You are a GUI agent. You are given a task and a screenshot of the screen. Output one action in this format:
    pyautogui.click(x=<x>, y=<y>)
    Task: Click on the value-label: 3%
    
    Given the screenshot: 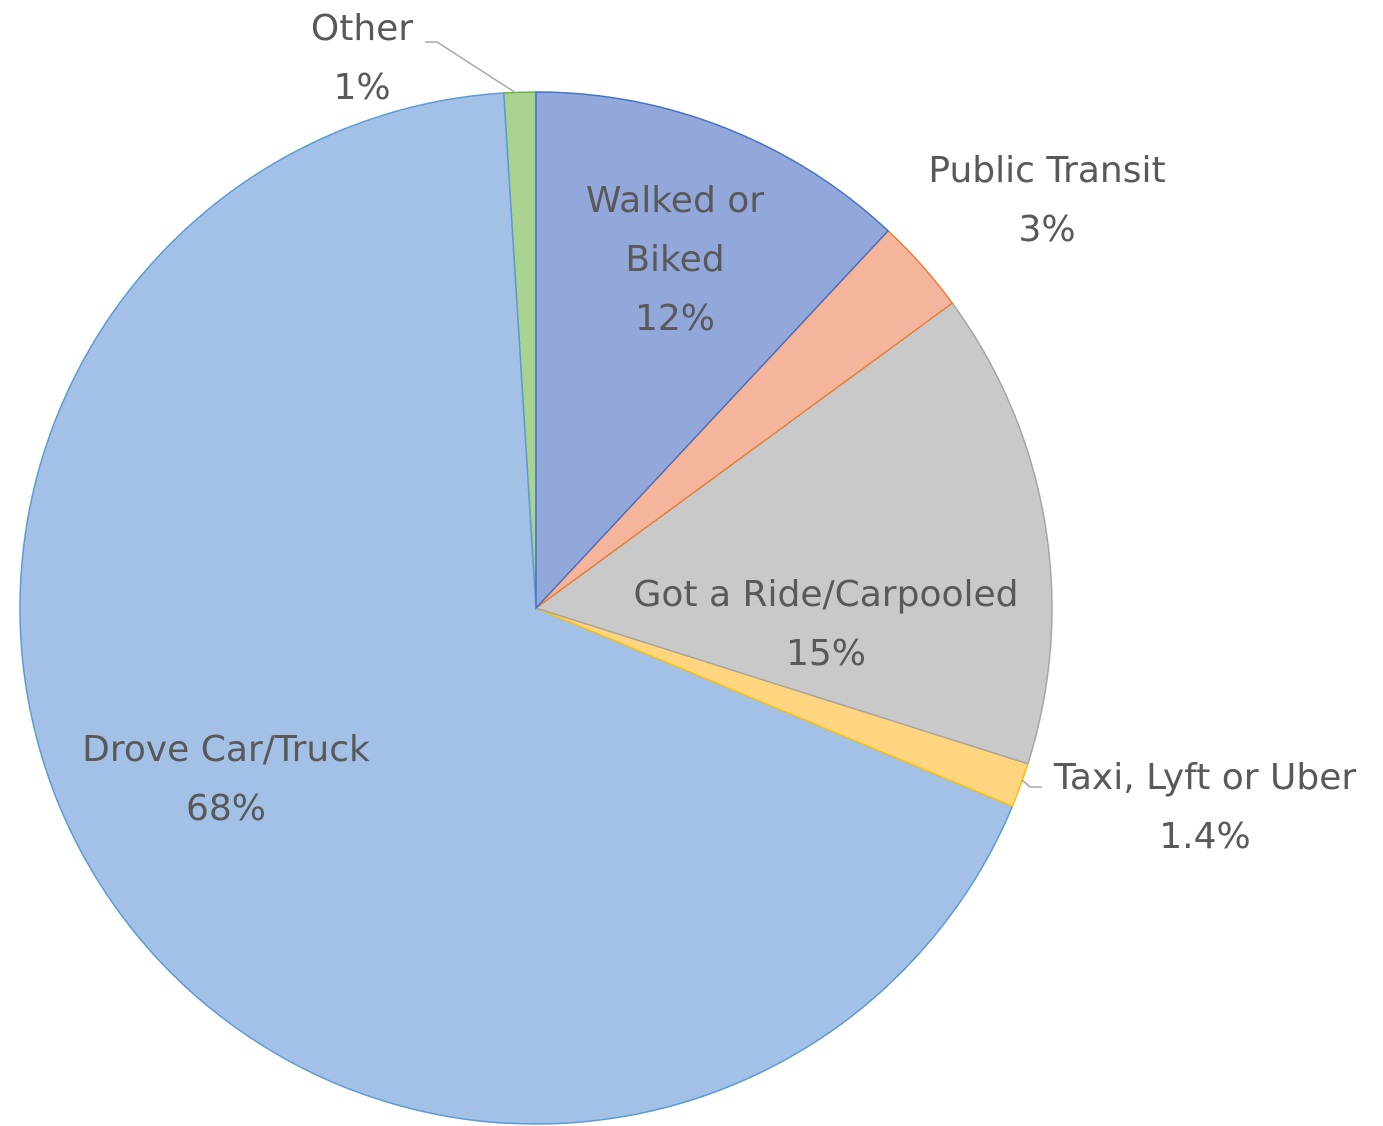 What is the action you would take?
    pyautogui.click(x=1047, y=229)
    